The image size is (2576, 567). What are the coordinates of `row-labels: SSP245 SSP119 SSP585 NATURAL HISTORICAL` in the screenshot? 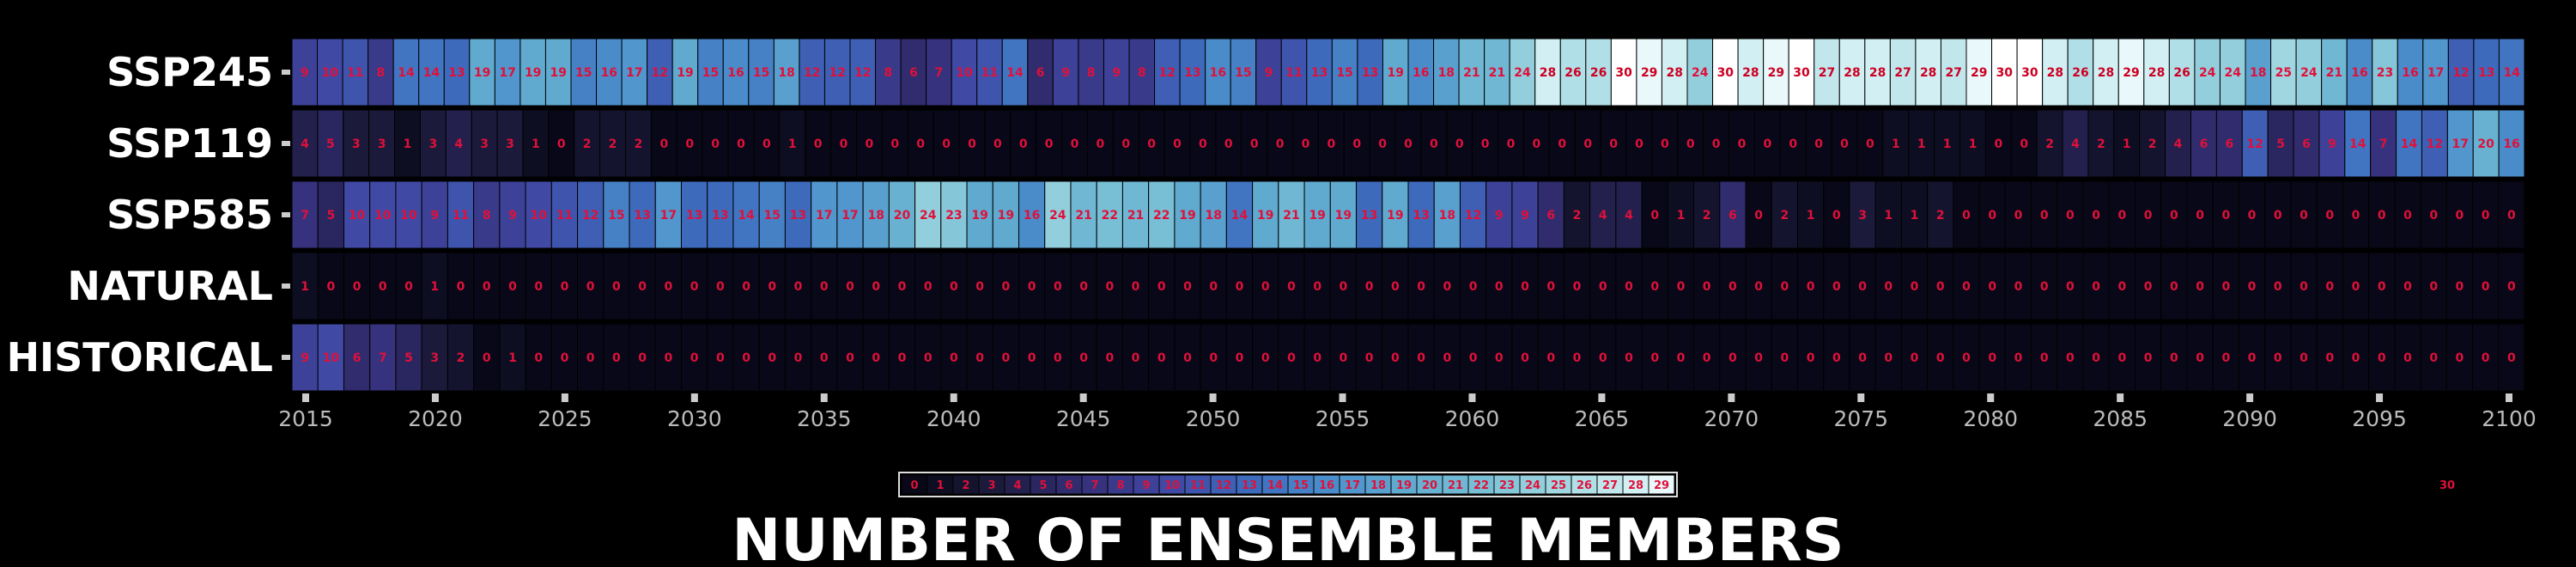 It's located at (148, 215).